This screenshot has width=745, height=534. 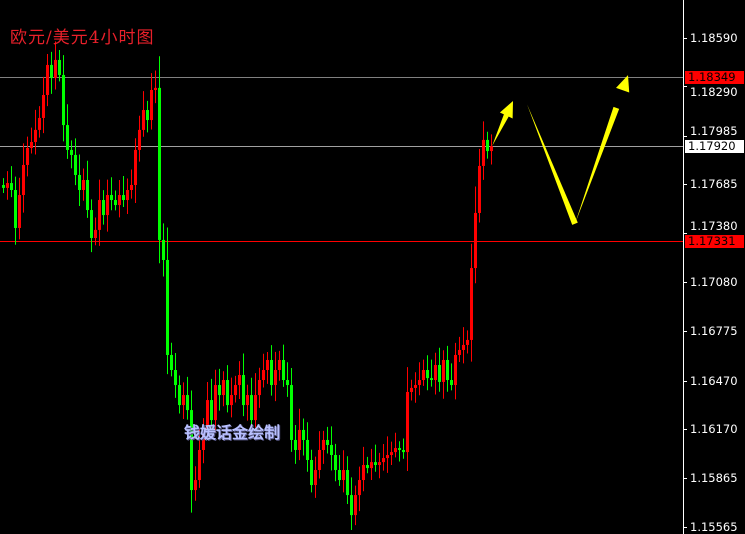 I want to click on y-tick-label: 1.18590, so click(x=714, y=38).